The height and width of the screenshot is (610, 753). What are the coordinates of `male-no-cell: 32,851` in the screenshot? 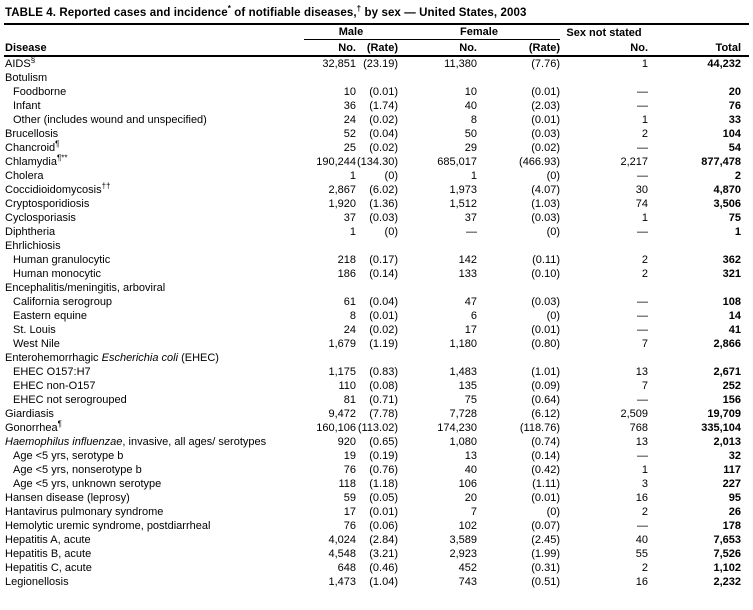 It's located at (339, 64).